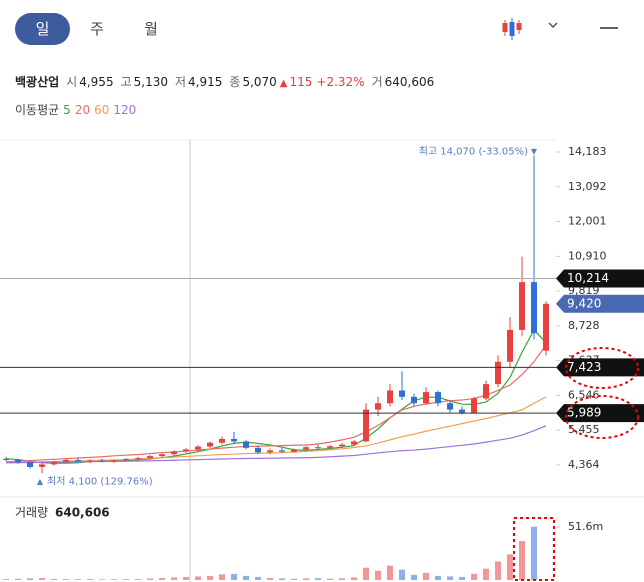 The height and width of the screenshot is (582, 644). I want to click on legend-entry: 120, so click(125, 110).